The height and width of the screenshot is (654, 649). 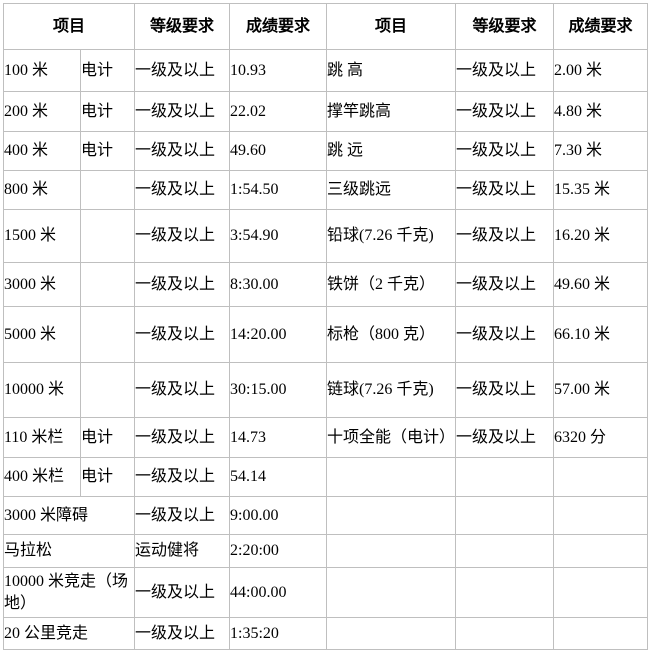 I want to click on table-row: 20 公里竞走 一级及以上 1:35:20, so click(x=325, y=633).